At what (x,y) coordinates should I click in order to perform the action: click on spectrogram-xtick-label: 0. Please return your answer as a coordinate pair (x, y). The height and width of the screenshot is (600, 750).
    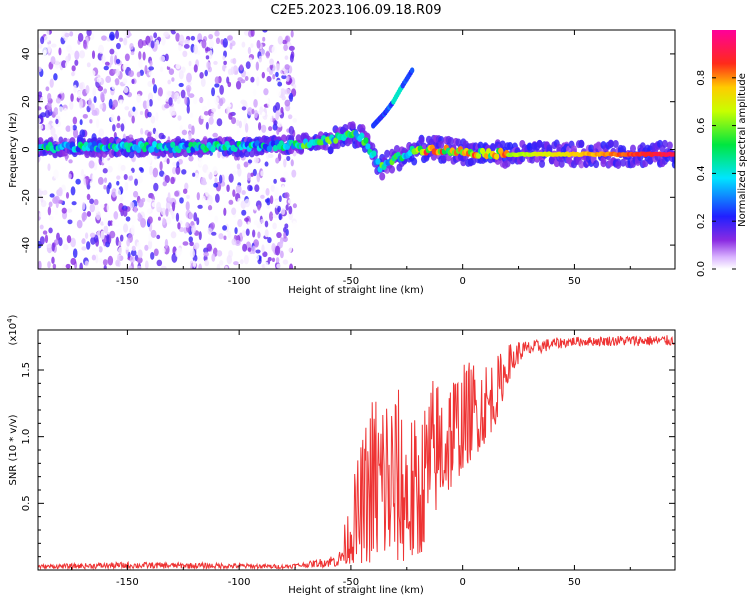
    Looking at the image, I should click on (462, 281).